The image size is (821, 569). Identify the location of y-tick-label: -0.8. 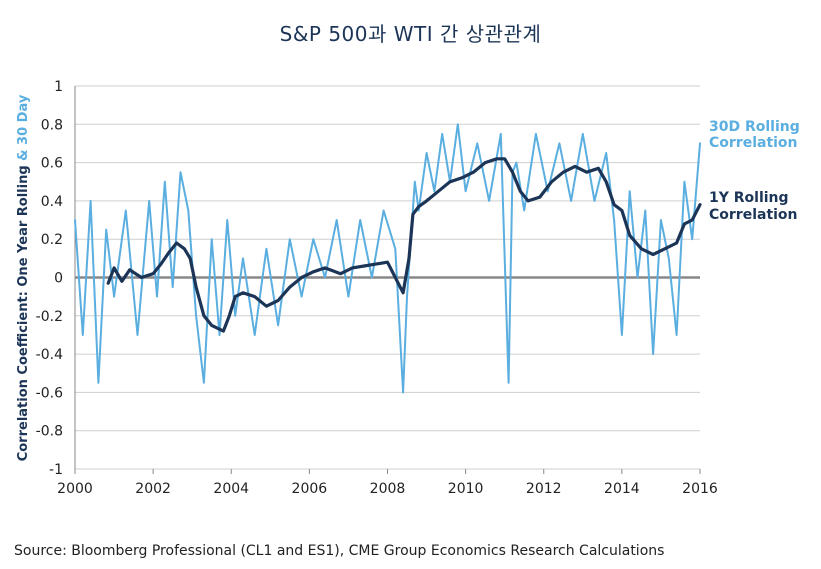
(49, 432).